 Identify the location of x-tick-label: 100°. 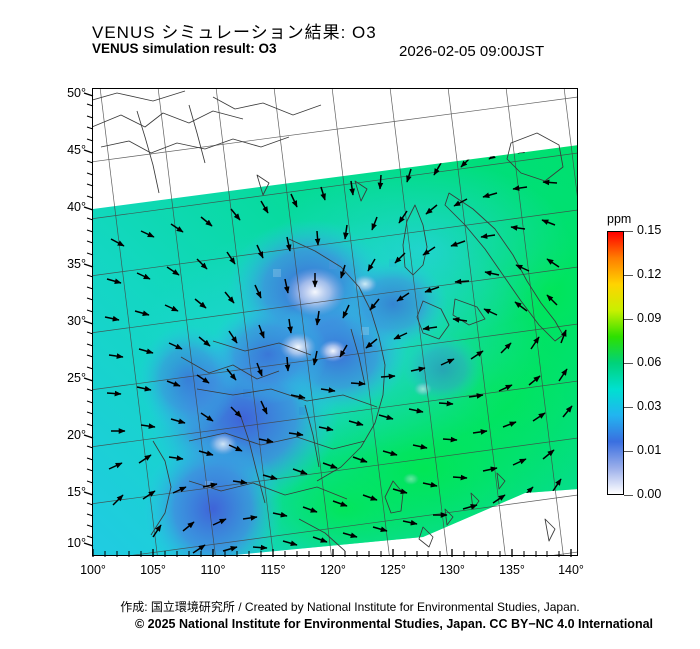
(93, 570).